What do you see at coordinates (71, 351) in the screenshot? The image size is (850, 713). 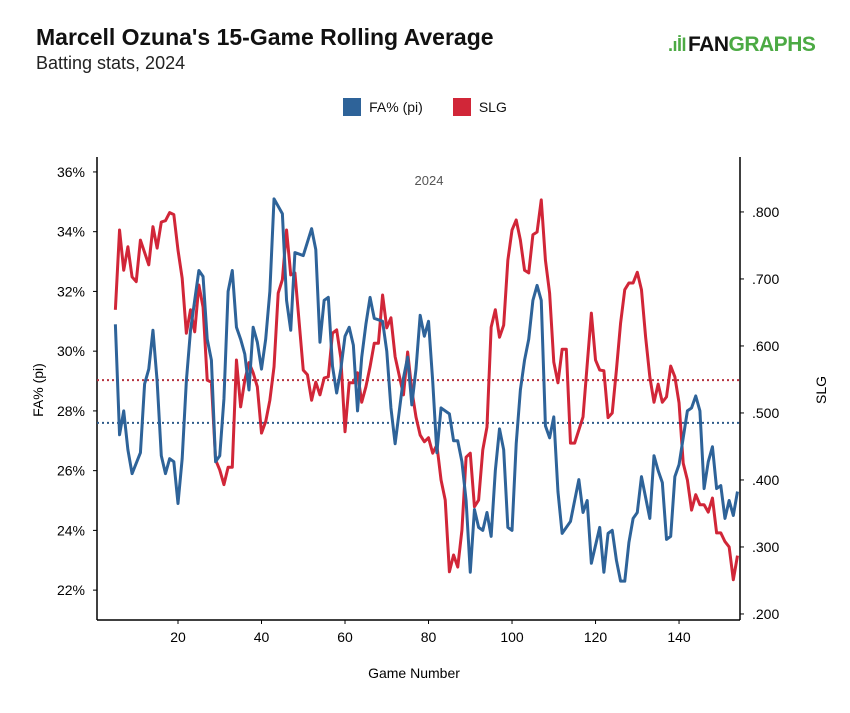 I see `y-left-tick-label: 30%` at bounding box center [71, 351].